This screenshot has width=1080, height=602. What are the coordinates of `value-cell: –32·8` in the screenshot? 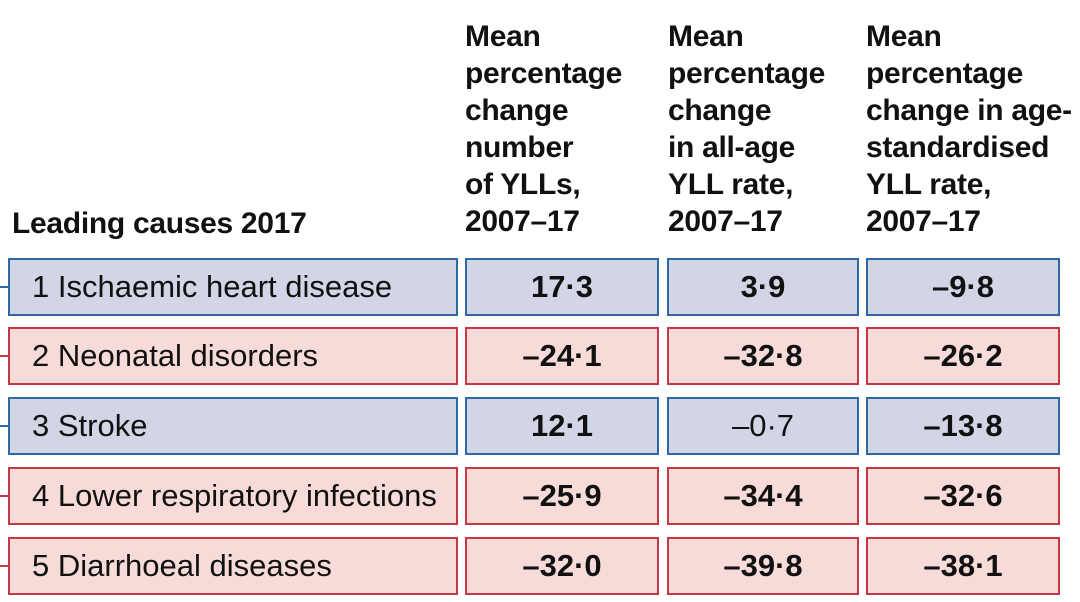 It's located at (763, 356).